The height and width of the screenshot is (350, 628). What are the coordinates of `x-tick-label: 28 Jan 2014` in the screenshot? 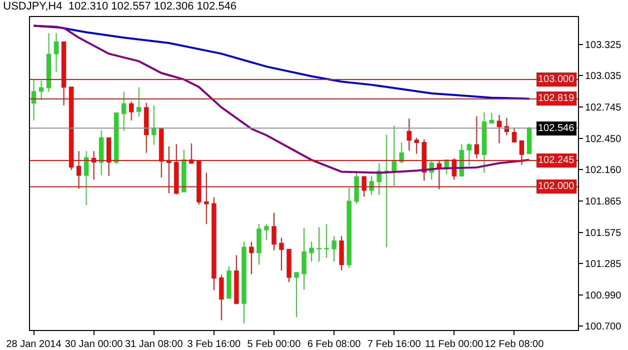 It's located at (34, 344).